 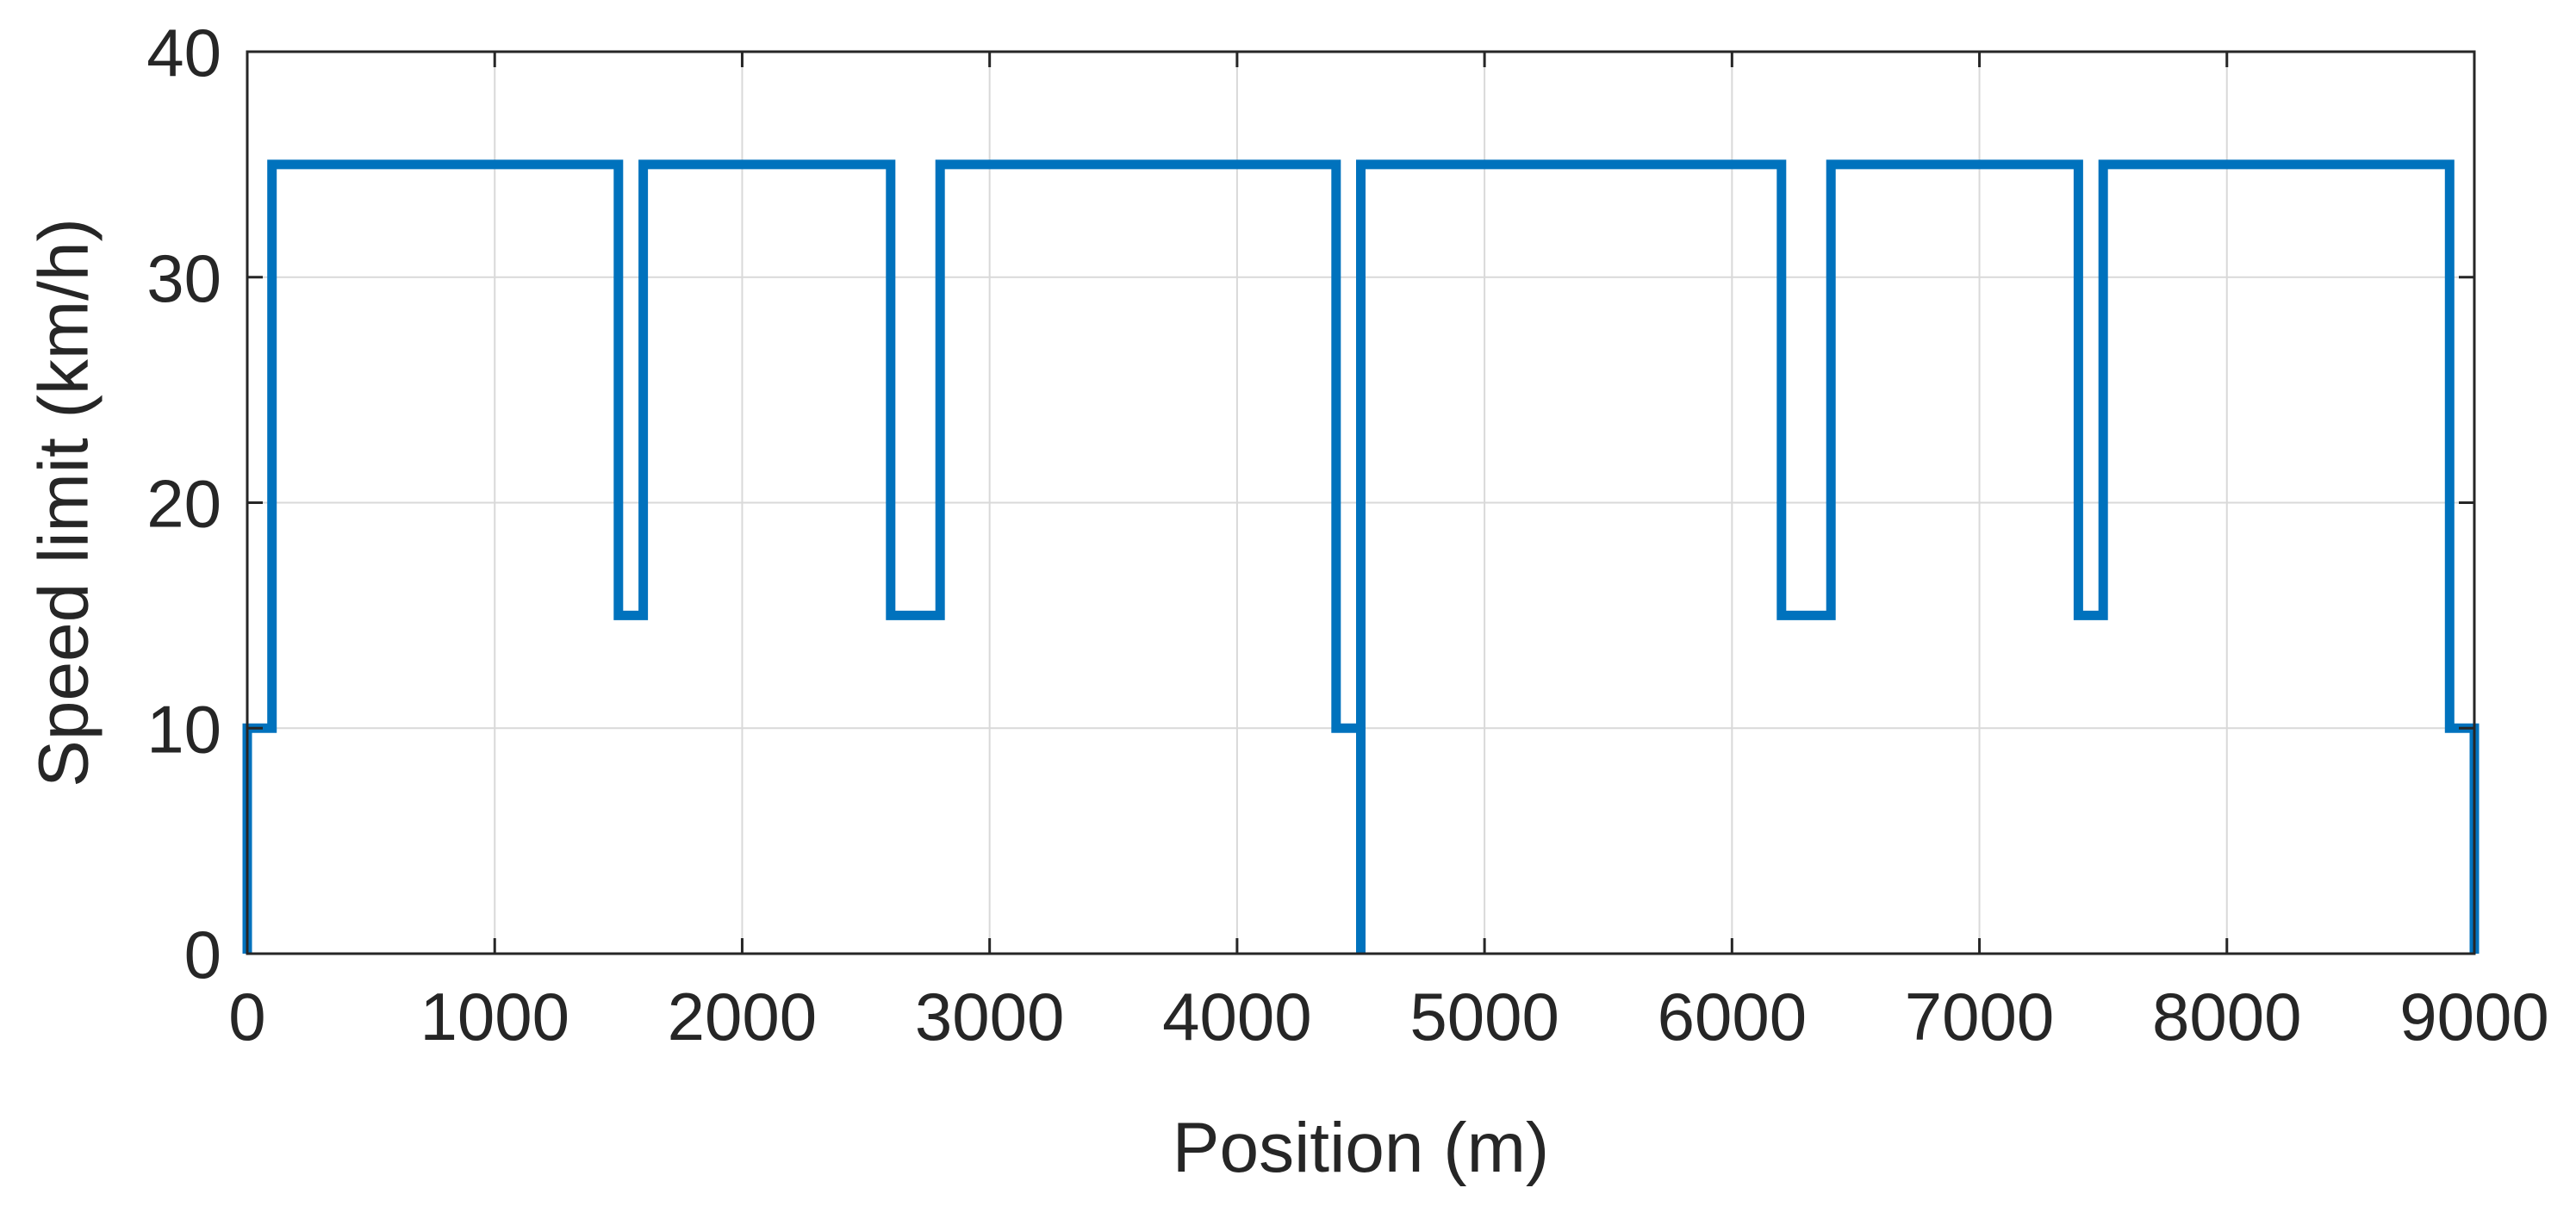 I want to click on x-tick-label: 4000, so click(x=1237, y=1016).